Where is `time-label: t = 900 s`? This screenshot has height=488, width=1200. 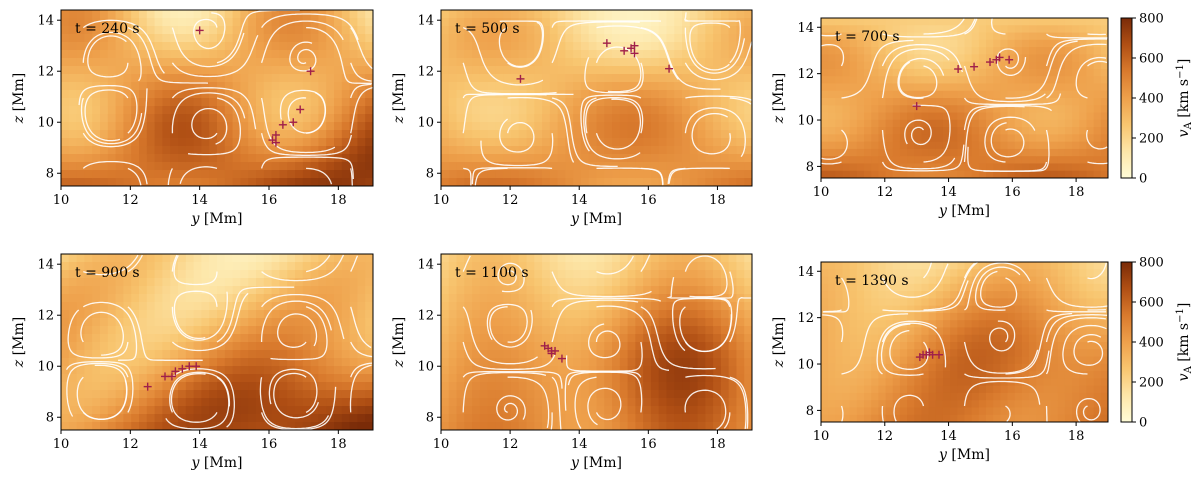 time-label: t = 900 s is located at coordinates (107, 273).